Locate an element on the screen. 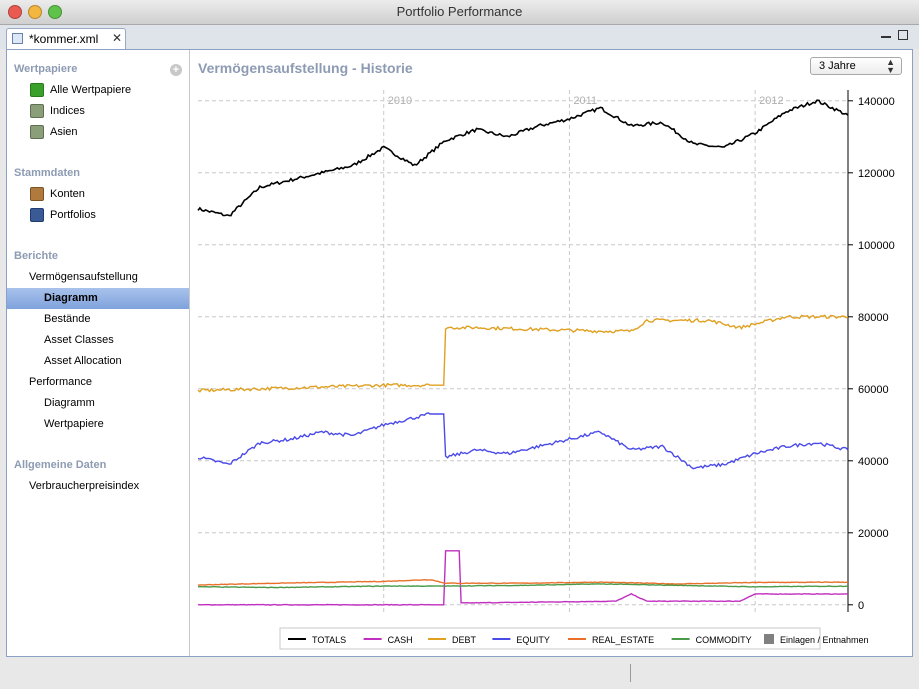 This screenshot has height=689, width=919. sidebar-item-label: Asset Classes is located at coordinates (79, 340).